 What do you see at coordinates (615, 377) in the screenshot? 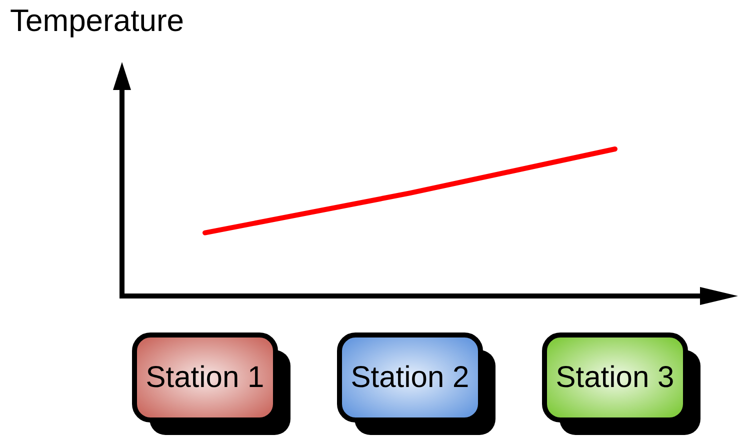
I see `x-tick-label: Station 3` at bounding box center [615, 377].